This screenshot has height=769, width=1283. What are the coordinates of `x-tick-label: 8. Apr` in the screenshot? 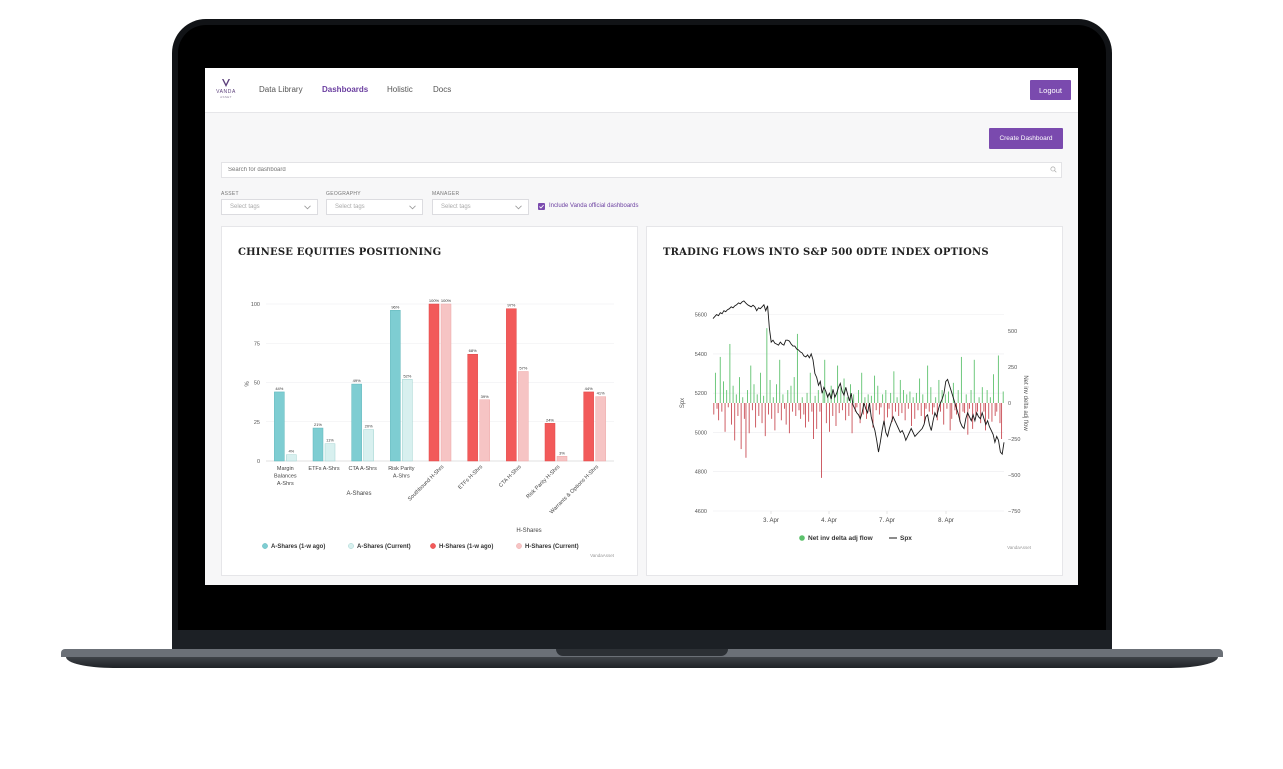 It's located at (946, 521).